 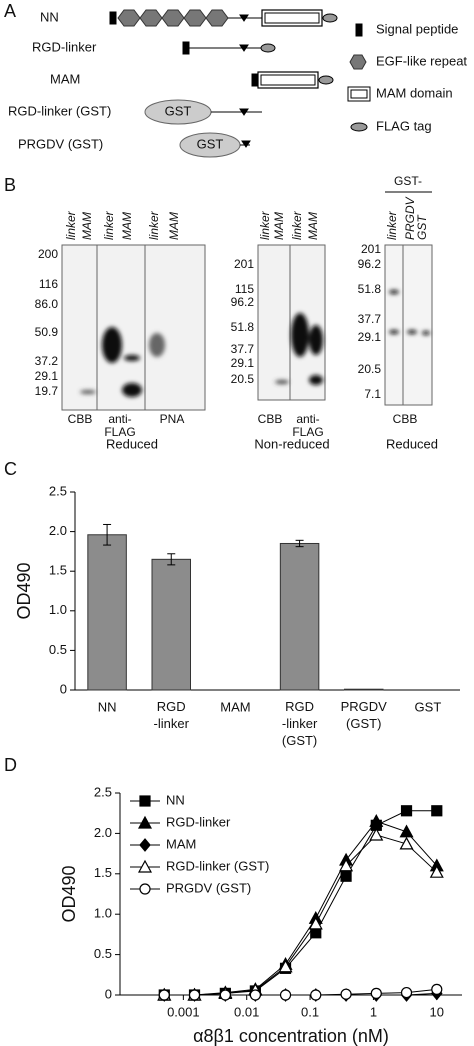 What do you see at coordinates (244, 264) in the screenshot?
I see `mw-marker: 201` at bounding box center [244, 264].